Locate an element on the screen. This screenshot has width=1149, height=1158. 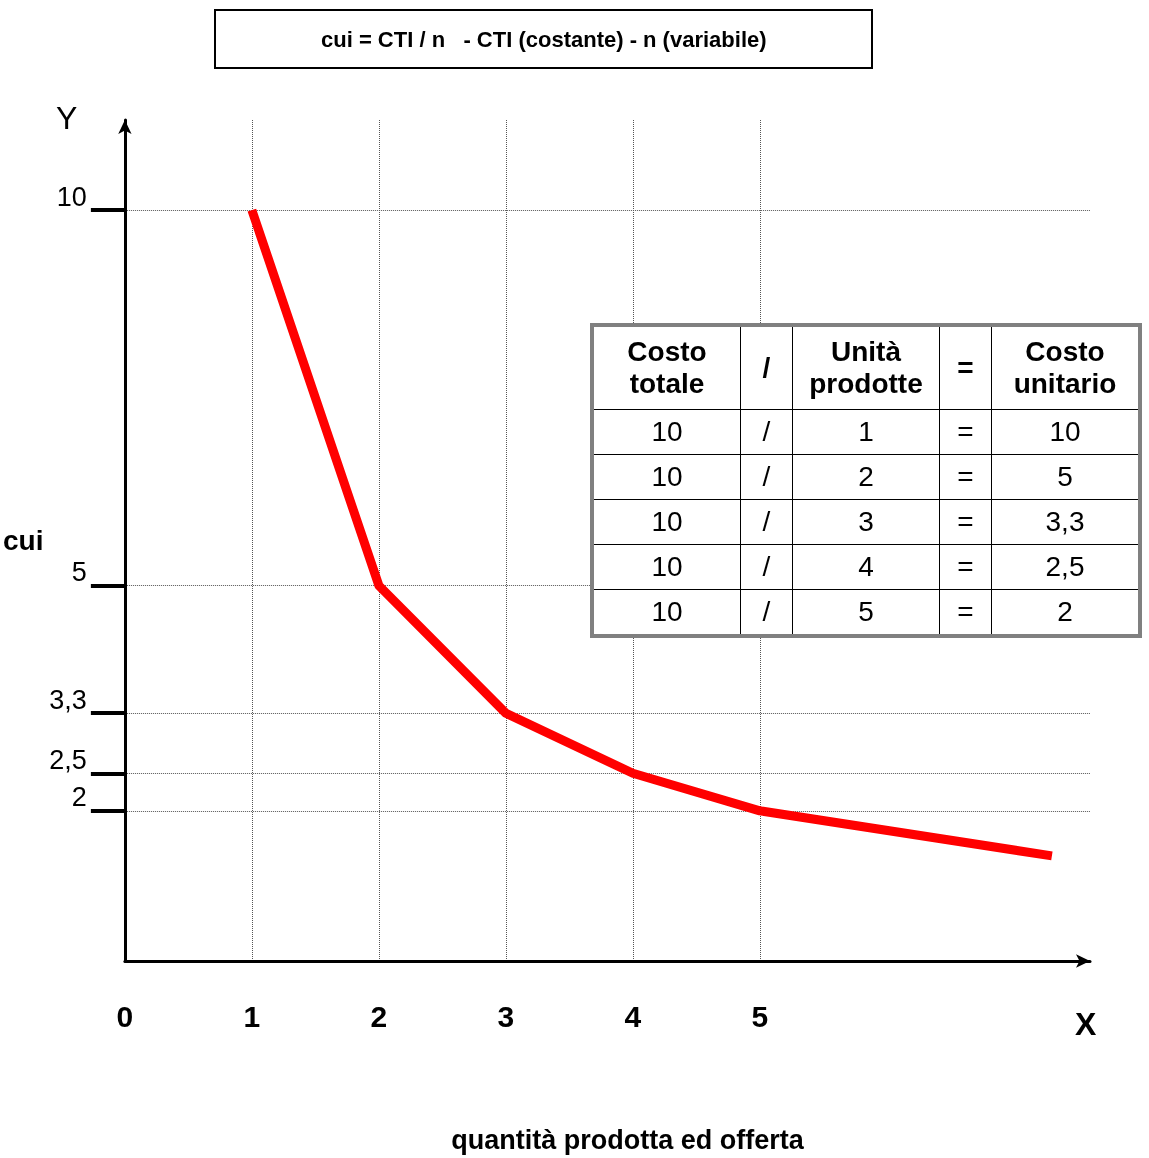
x-tick-label: 5 is located at coordinates (760, 1016).